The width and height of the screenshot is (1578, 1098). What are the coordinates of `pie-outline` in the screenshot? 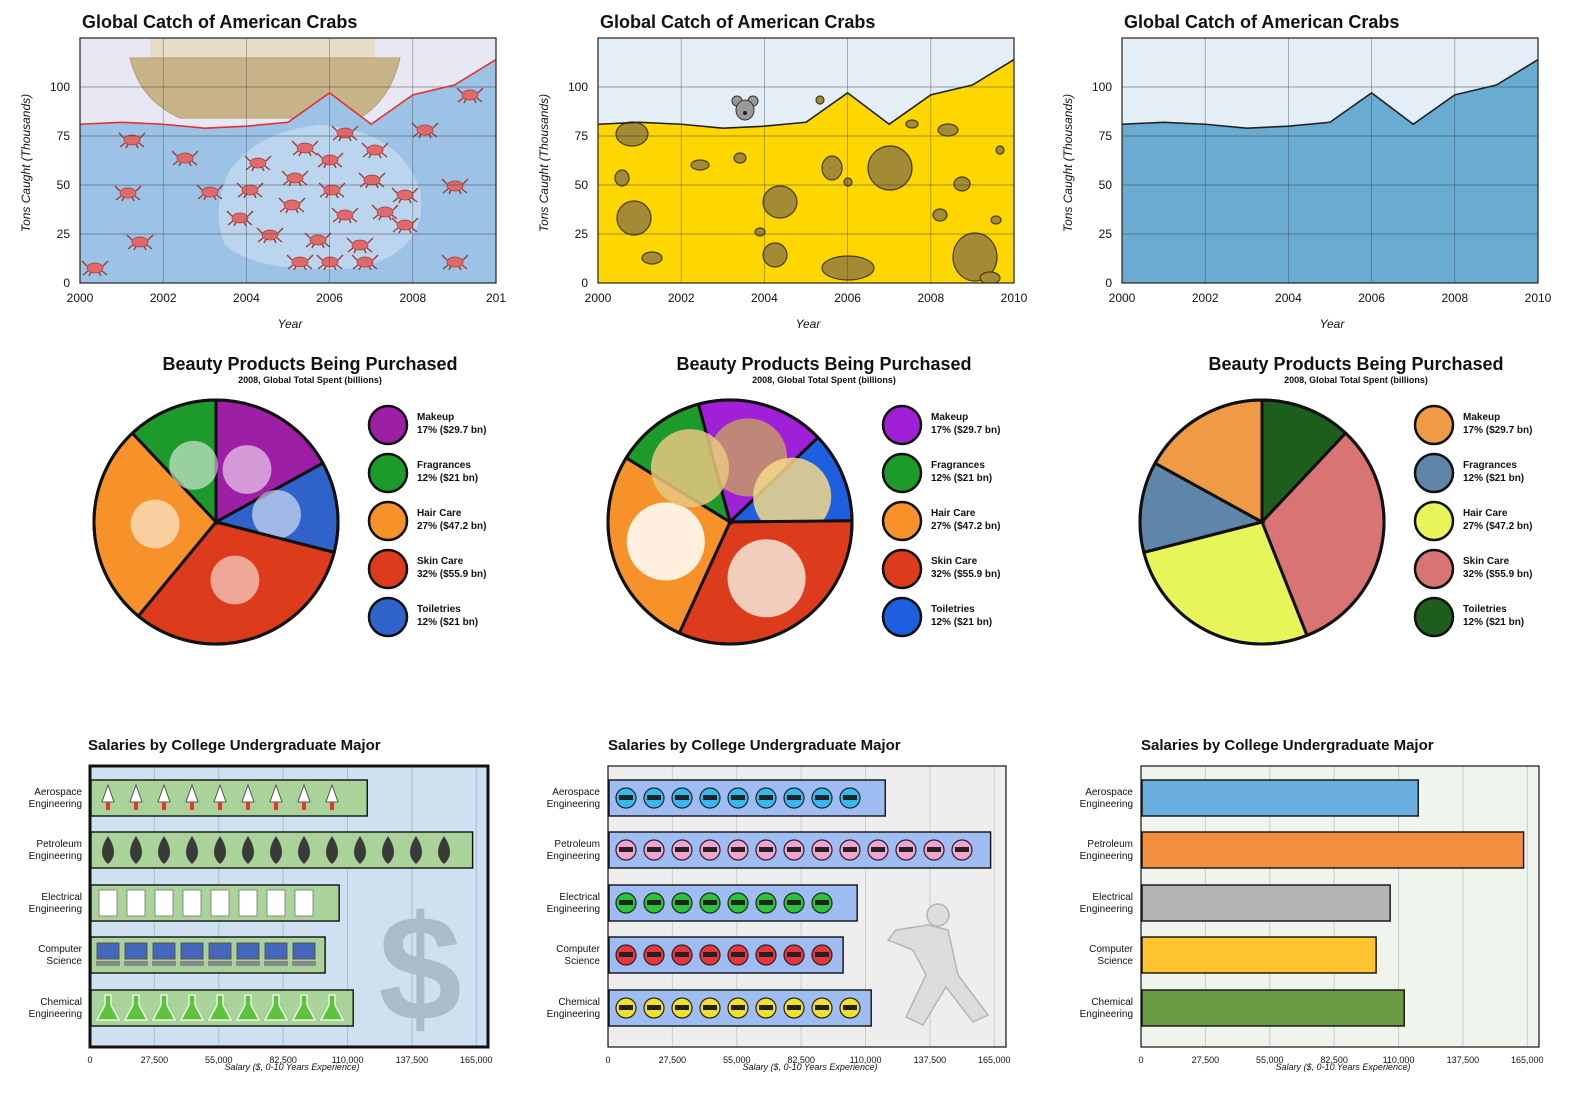 It's located at (1262, 522).